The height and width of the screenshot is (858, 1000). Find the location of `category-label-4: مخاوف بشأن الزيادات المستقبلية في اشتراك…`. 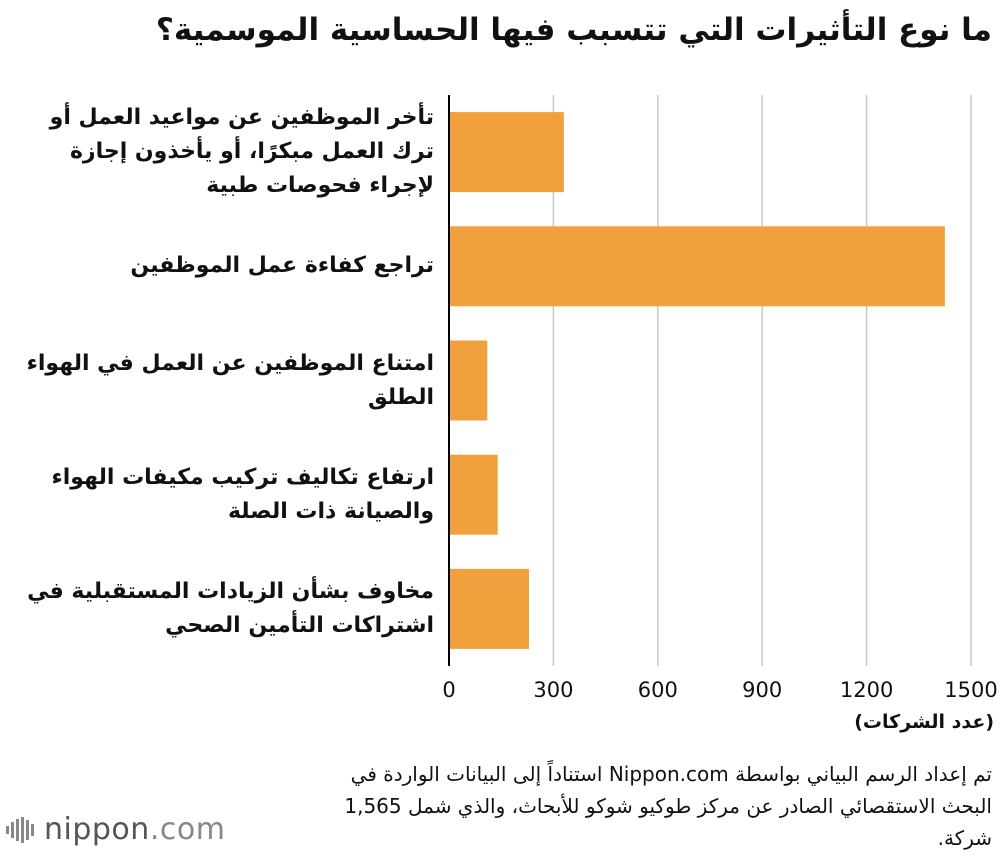

category-label-4: مخاوف بشأن الزيادات المستقبلية في اشتراك… is located at coordinates (230, 608).